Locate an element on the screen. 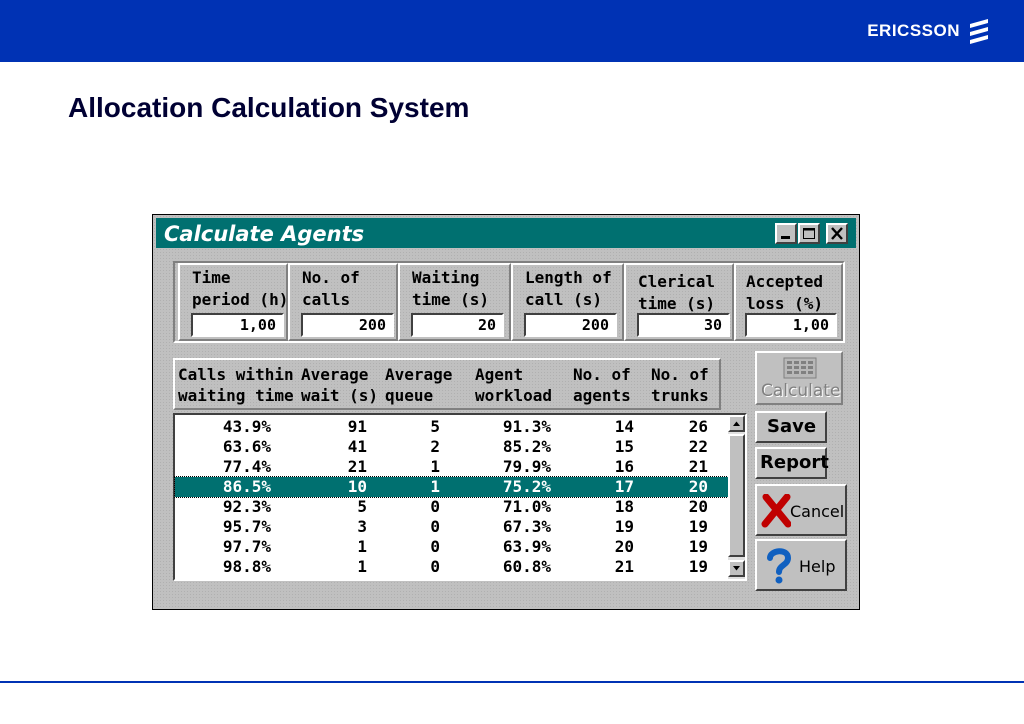 The image size is (1024, 724). maximize-icon is located at coordinates (809, 233).